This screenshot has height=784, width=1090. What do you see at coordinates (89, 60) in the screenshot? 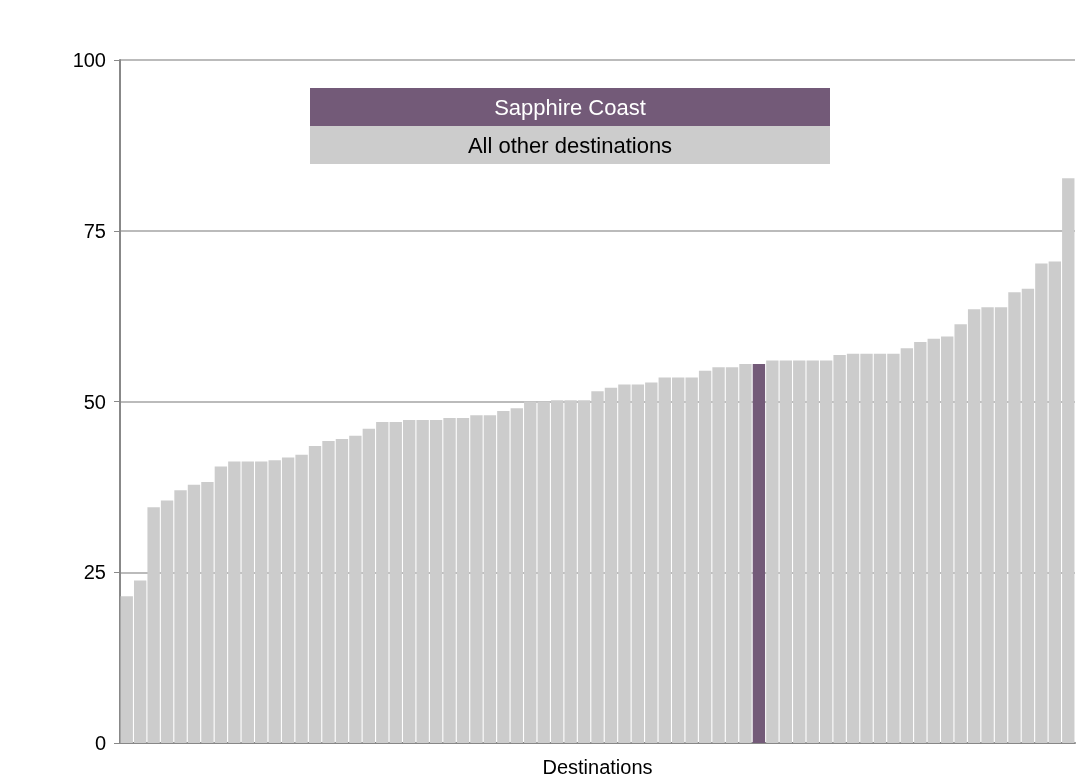
I see `y-tick-label: 100` at bounding box center [89, 60].